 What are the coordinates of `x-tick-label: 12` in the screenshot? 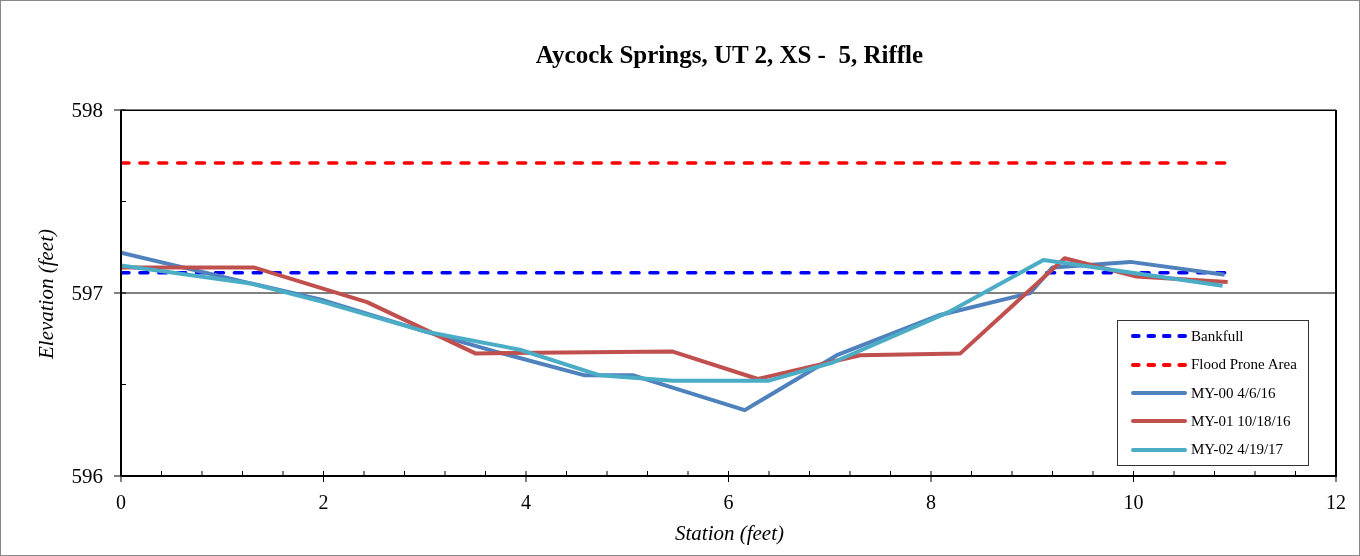 It's located at (1336, 502).